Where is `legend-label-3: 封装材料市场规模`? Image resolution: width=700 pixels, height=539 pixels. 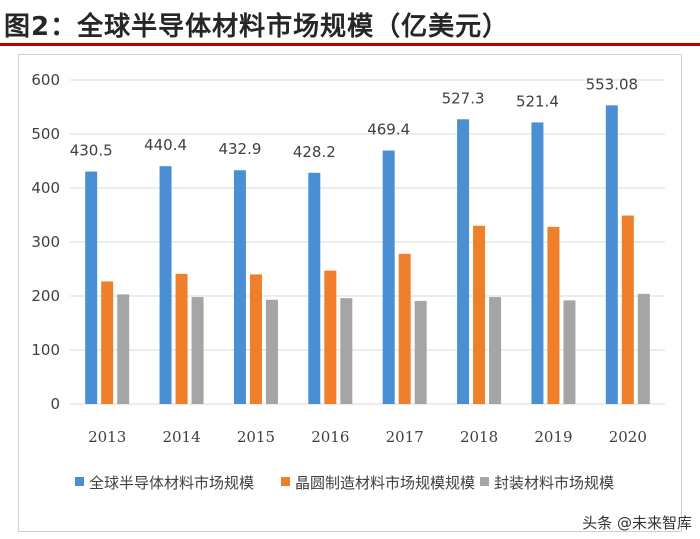
legend-label-3: 封装材料市场规模 is located at coordinates (554, 483).